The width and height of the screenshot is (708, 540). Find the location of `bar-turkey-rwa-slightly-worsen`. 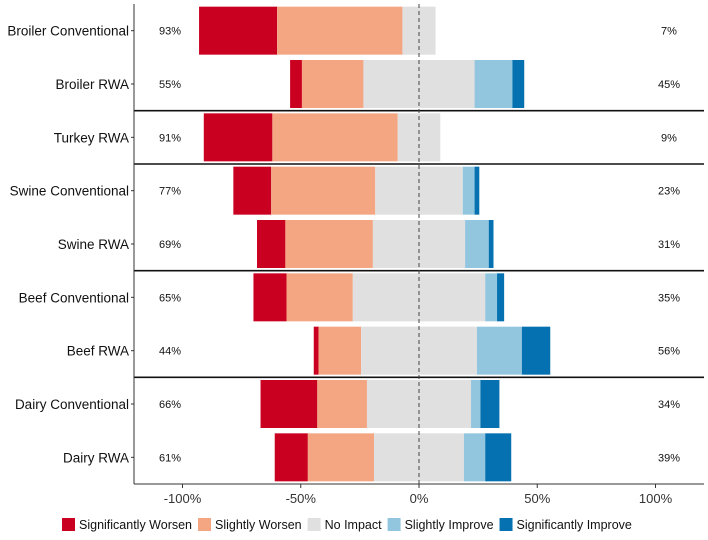

bar-turkey-rwa-slightly-worsen is located at coordinates (335, 137).